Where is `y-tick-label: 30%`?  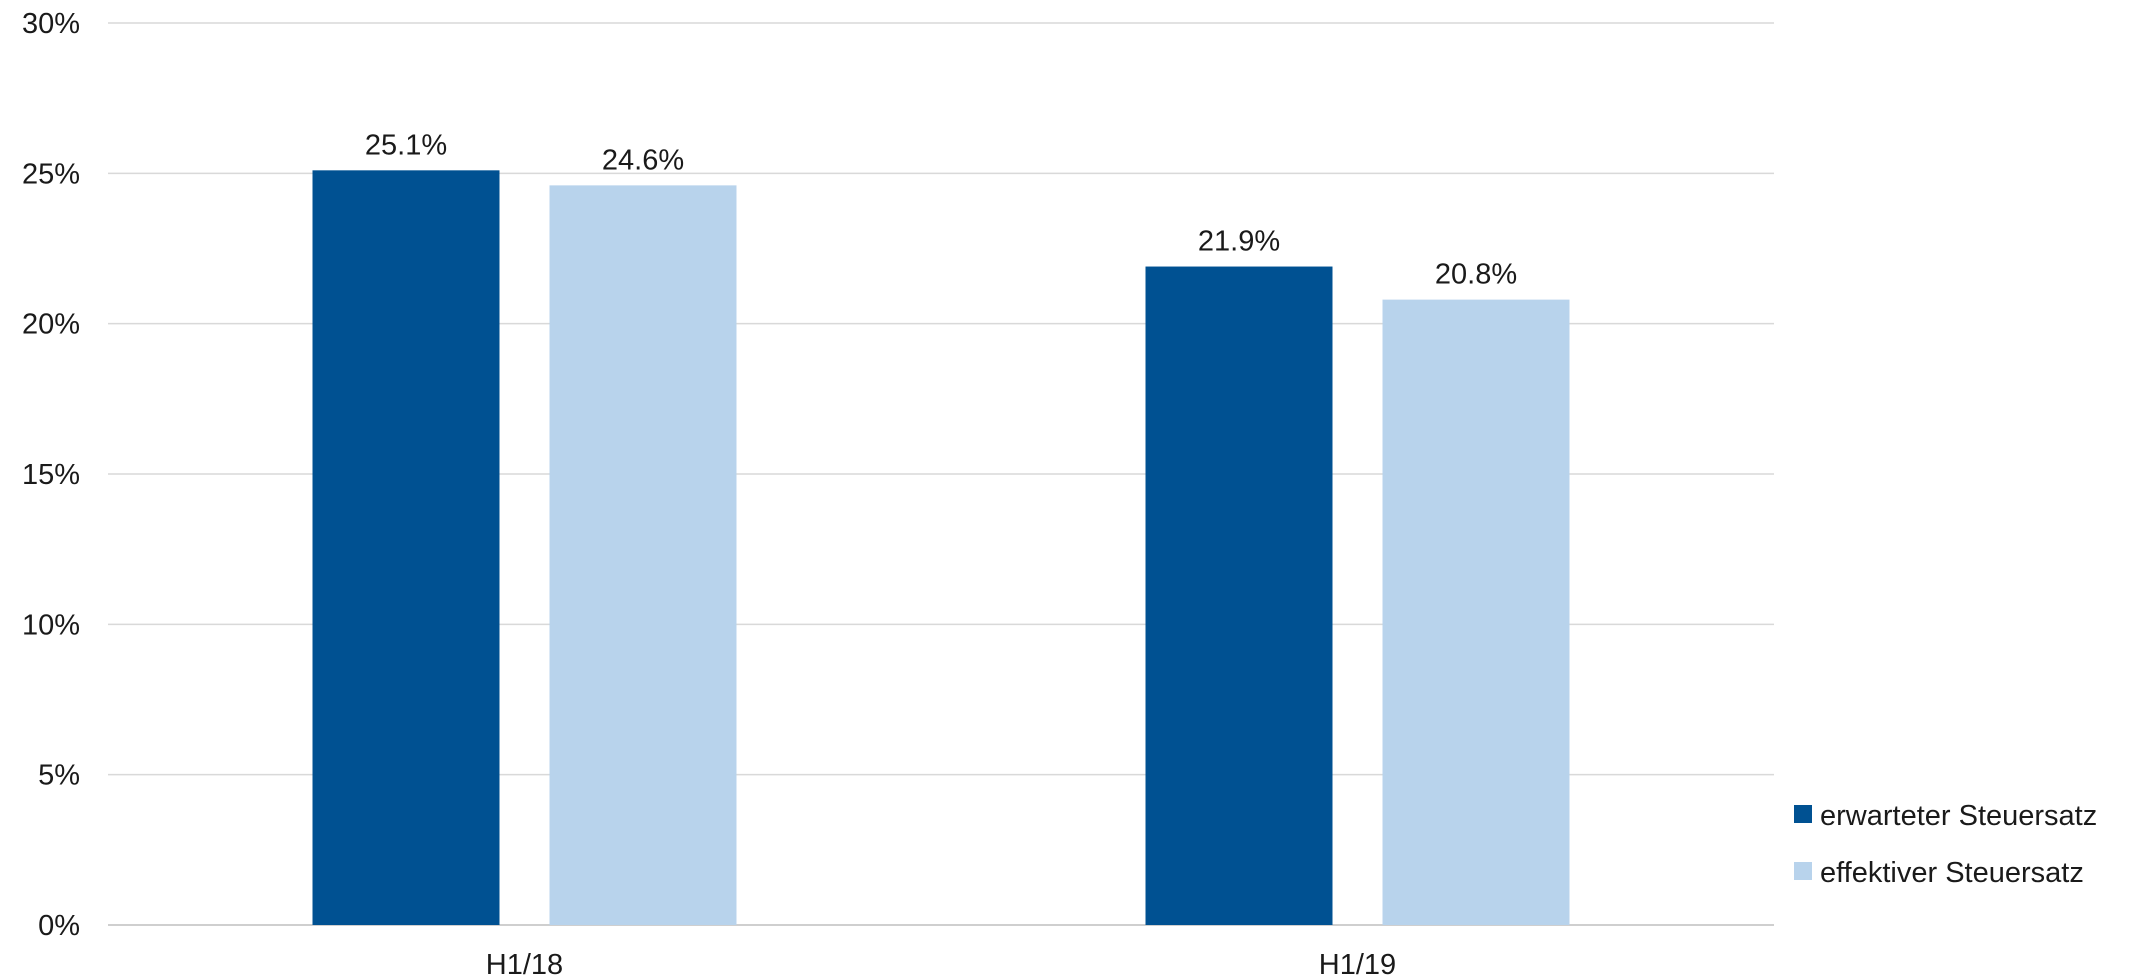 y-tick-label: 30% is located at coordinates (51, 24).